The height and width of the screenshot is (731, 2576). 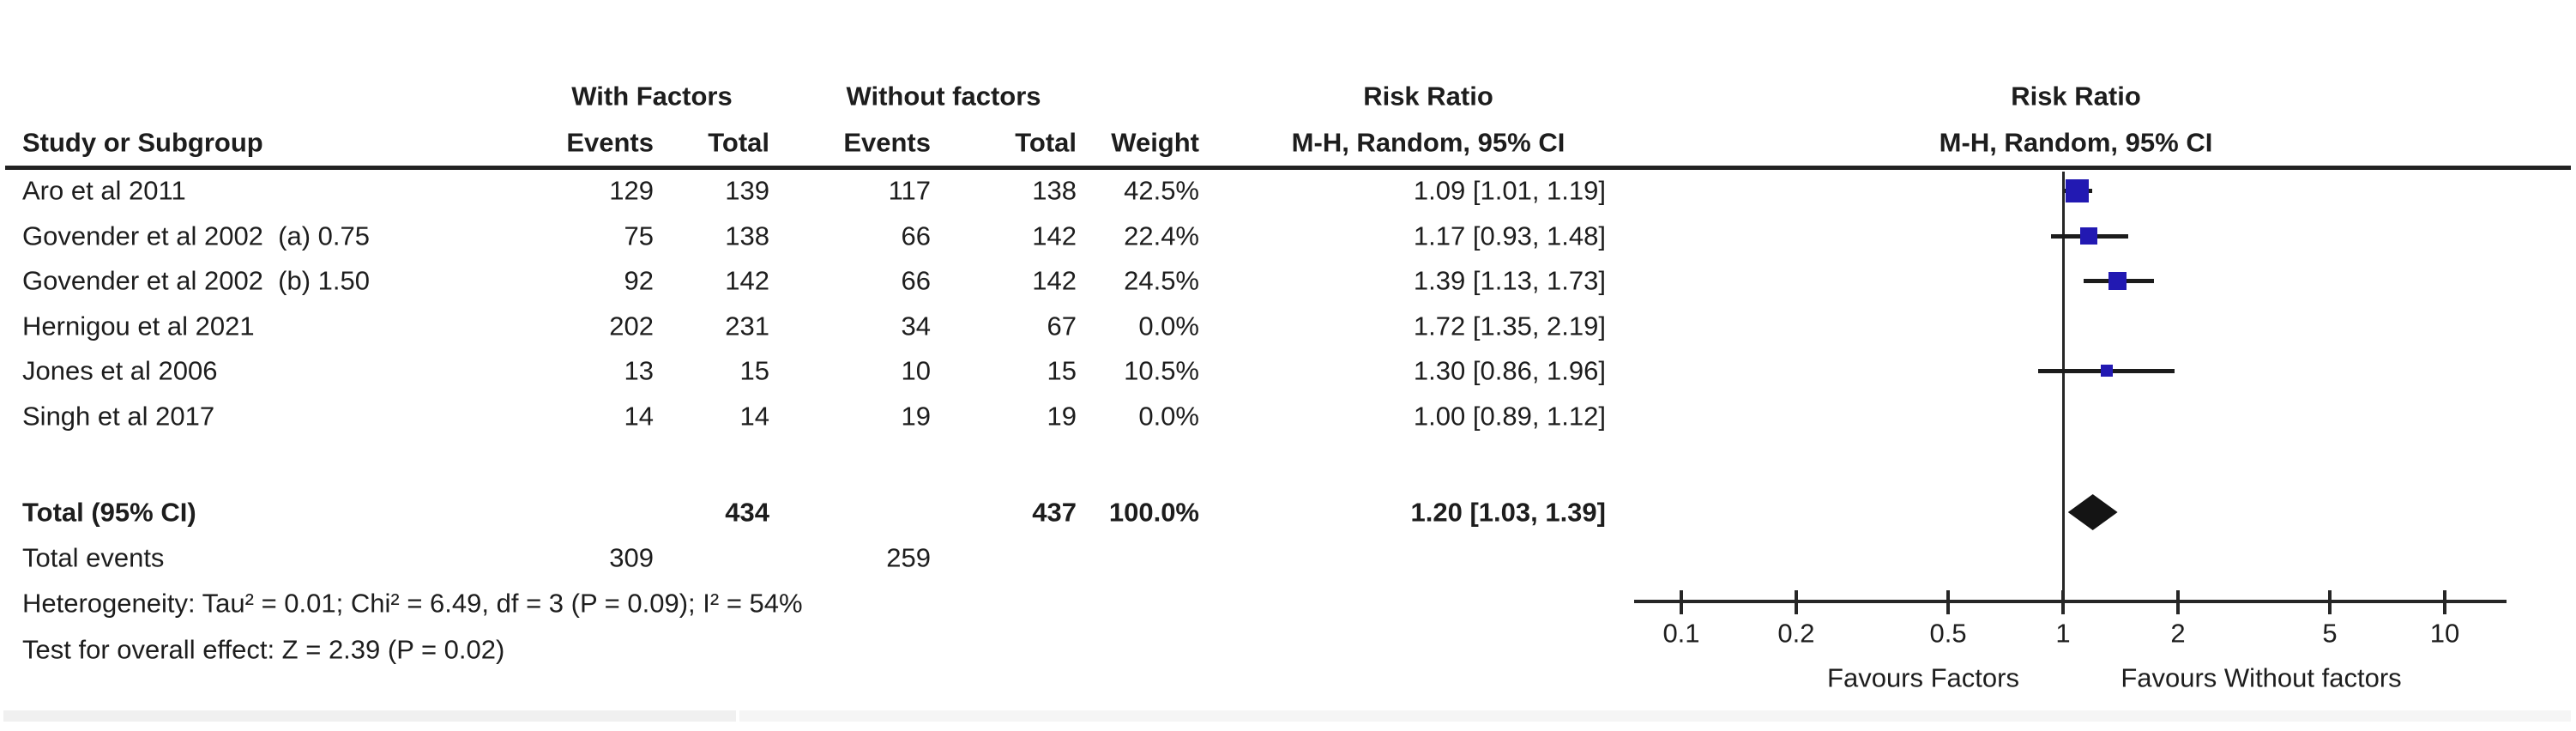 What do you see at coordinates (2330, 633) in the screenshot?
I see `x-axis-tick-label: 5` at bounding box center [2330, 633].